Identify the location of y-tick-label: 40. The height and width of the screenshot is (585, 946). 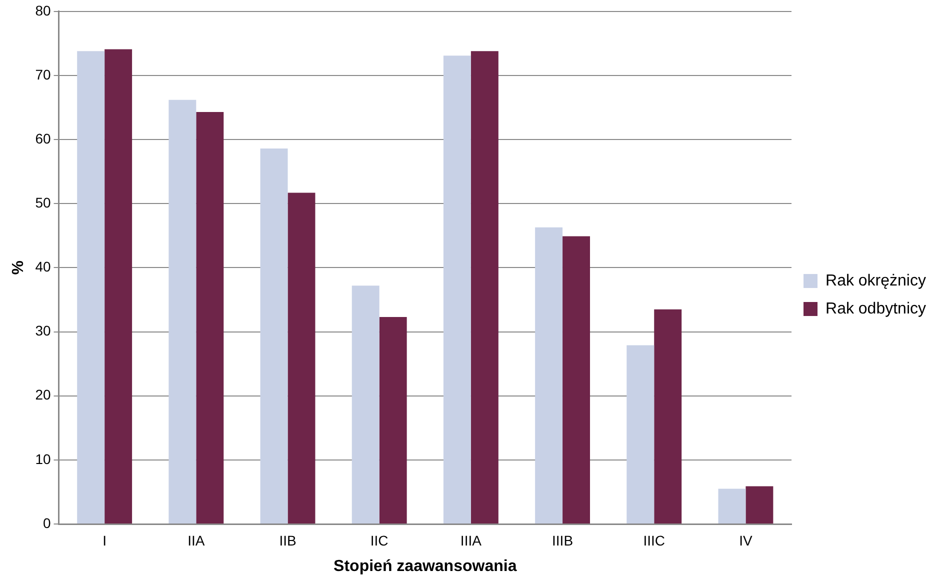
(43, 266).